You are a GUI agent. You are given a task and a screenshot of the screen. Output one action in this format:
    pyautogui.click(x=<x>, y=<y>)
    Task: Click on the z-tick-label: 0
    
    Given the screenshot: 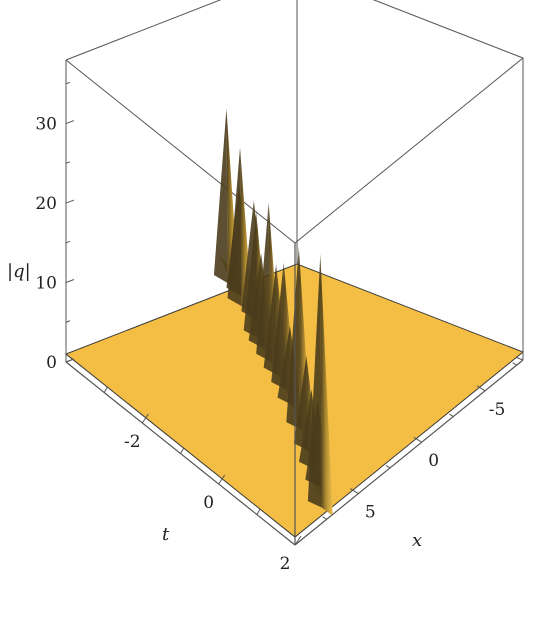 What is the action you would take?
    pyautogui.click(x=51, y=363)
    